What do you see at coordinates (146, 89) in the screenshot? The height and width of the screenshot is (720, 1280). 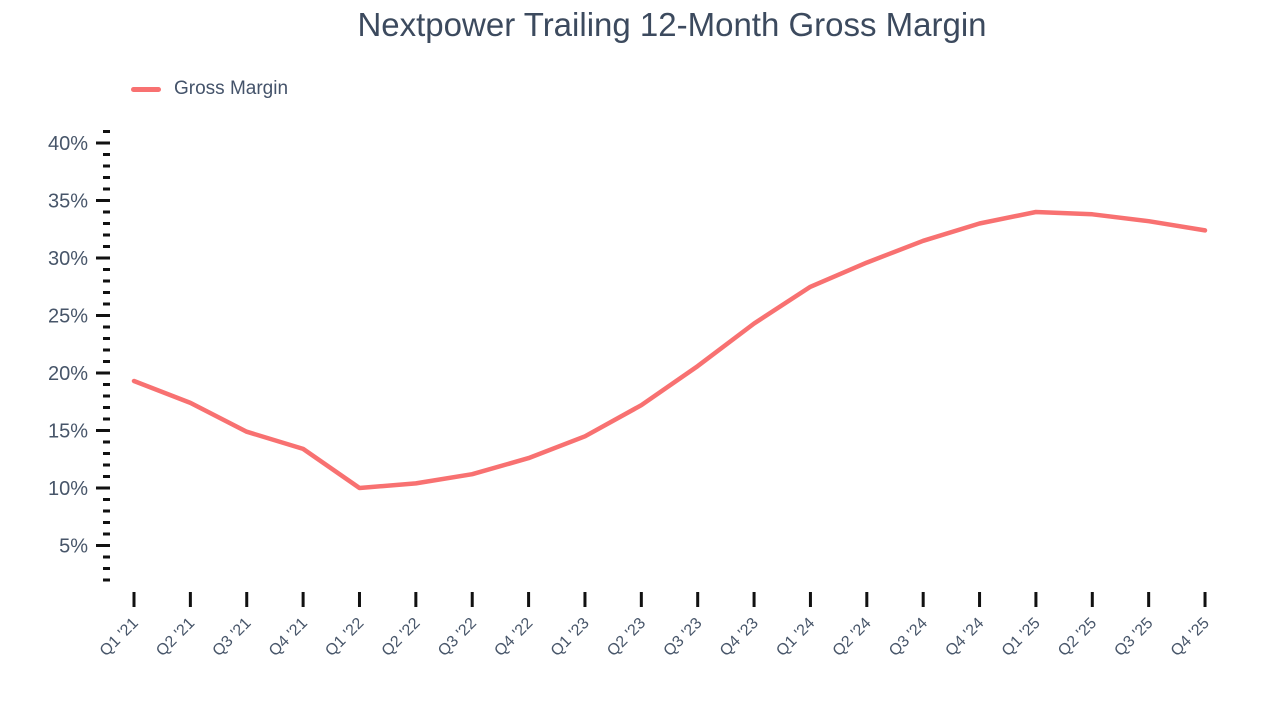 I see `legend-line-swatch` at bounding box center [146, 89].